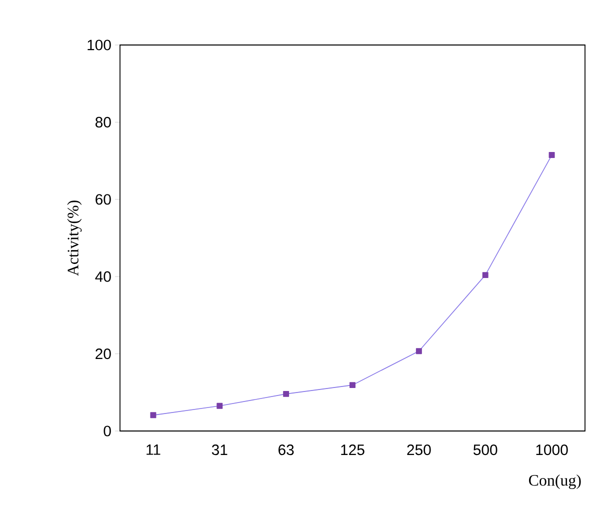  What do you see at coordinates (103, 276) in the screenshot?
I see `y-tick-label: 40` at bounding box center [103, 276].